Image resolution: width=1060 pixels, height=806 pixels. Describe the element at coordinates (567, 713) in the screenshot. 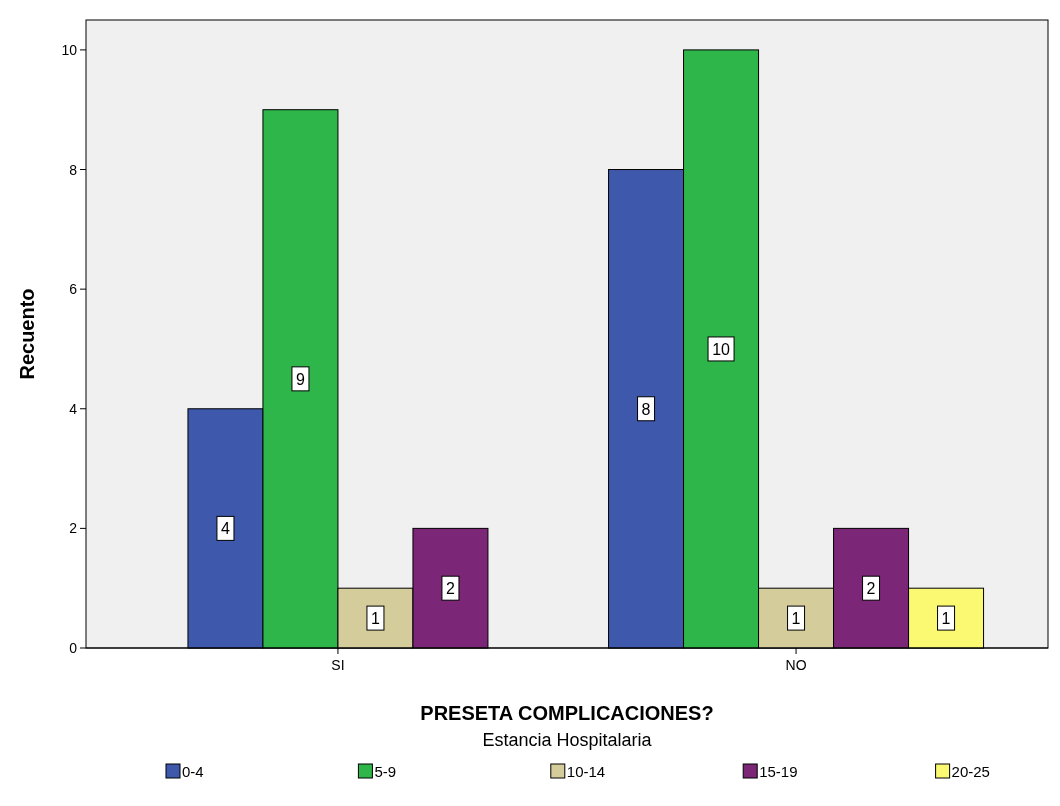

I see `x-axis-title: PRESETA COMPLICACIONES?` at that location.